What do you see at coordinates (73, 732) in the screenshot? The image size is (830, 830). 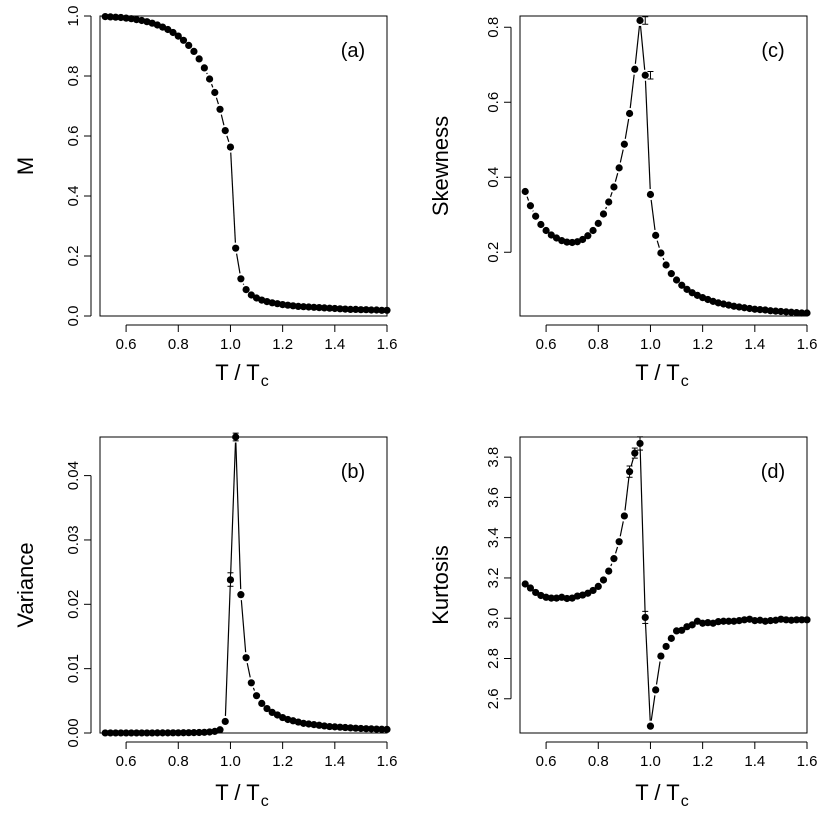 I see `y-tick-label: 0.00` at bounding box center [73, 732].